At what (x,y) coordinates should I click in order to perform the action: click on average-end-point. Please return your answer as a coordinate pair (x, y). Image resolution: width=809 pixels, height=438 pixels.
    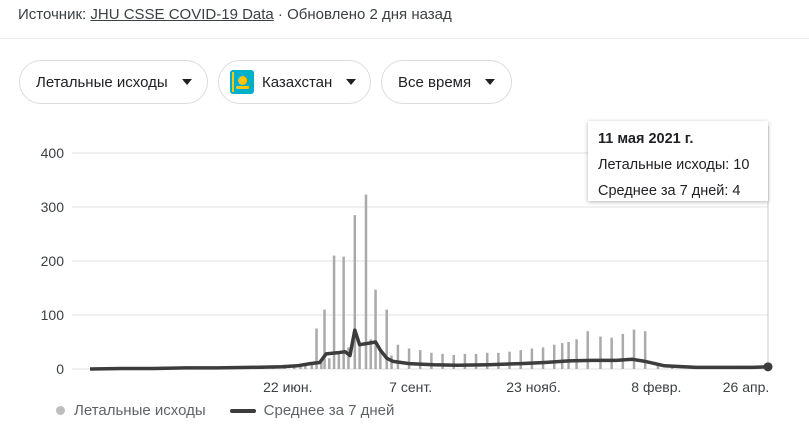
    Looking at the image, I should click on (768, 367).